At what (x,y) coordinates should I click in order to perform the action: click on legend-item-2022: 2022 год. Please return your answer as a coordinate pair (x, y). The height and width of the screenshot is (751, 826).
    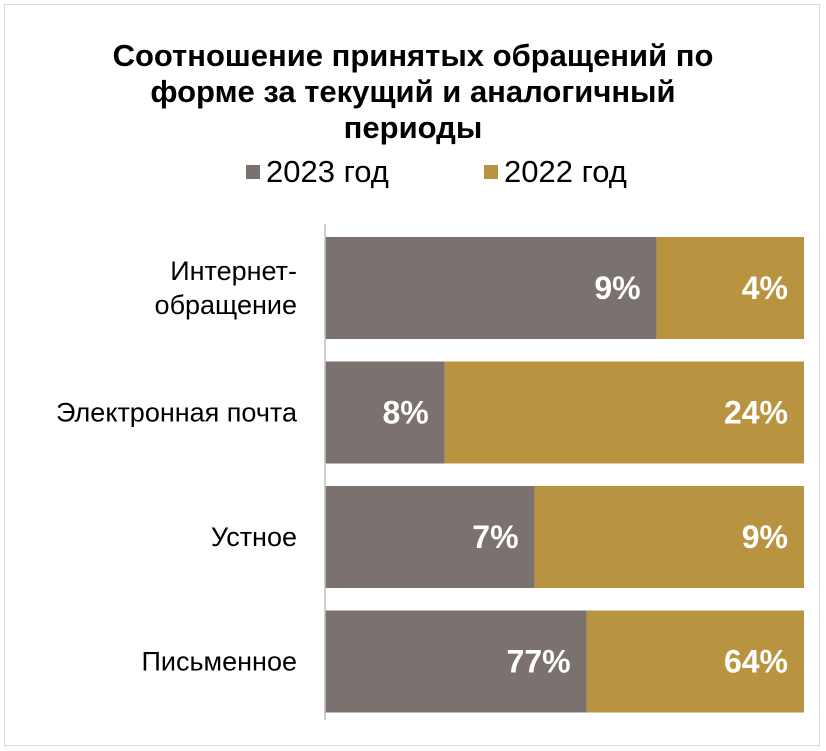
    Looking at the image, I should click on (555, 172).